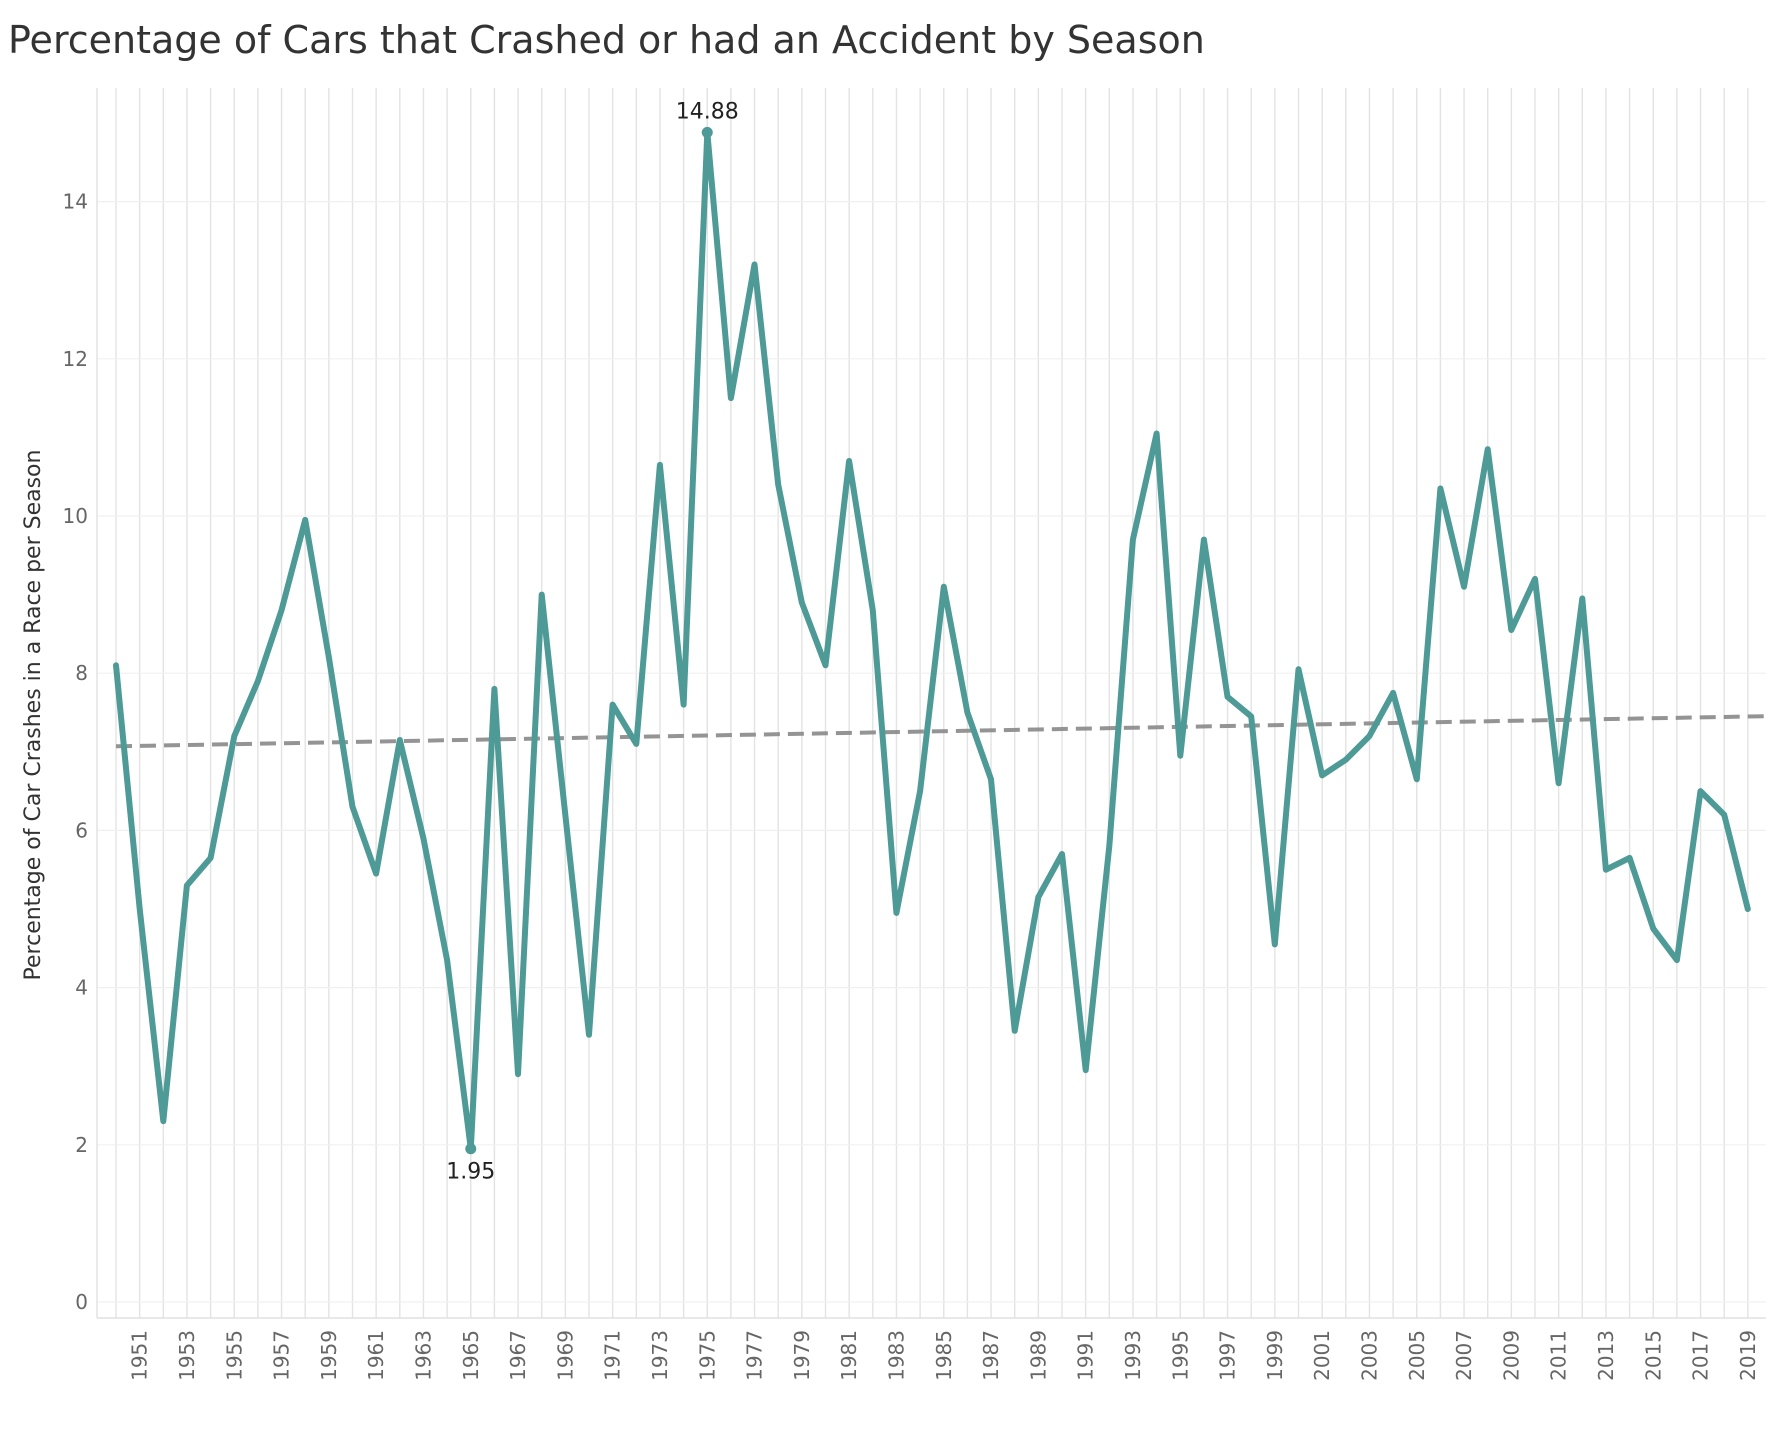 This screenshot has width=1772, height=1456. What do you see at coordinates (234, 1355) in the screenshot?
I see `x-tick-label: 1955` at bounding box center [234, 1355].